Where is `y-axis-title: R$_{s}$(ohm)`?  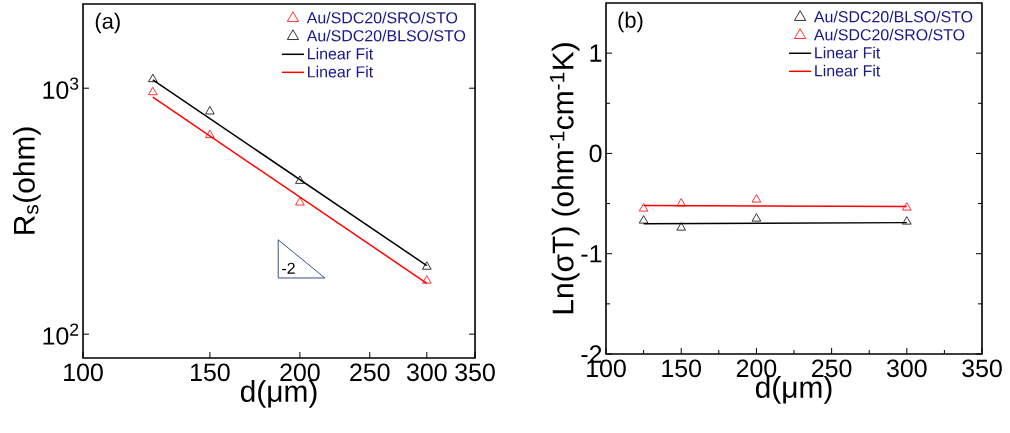 y-axis-title: R$_{s}$(ohm) is located at coordinates (26, 180).